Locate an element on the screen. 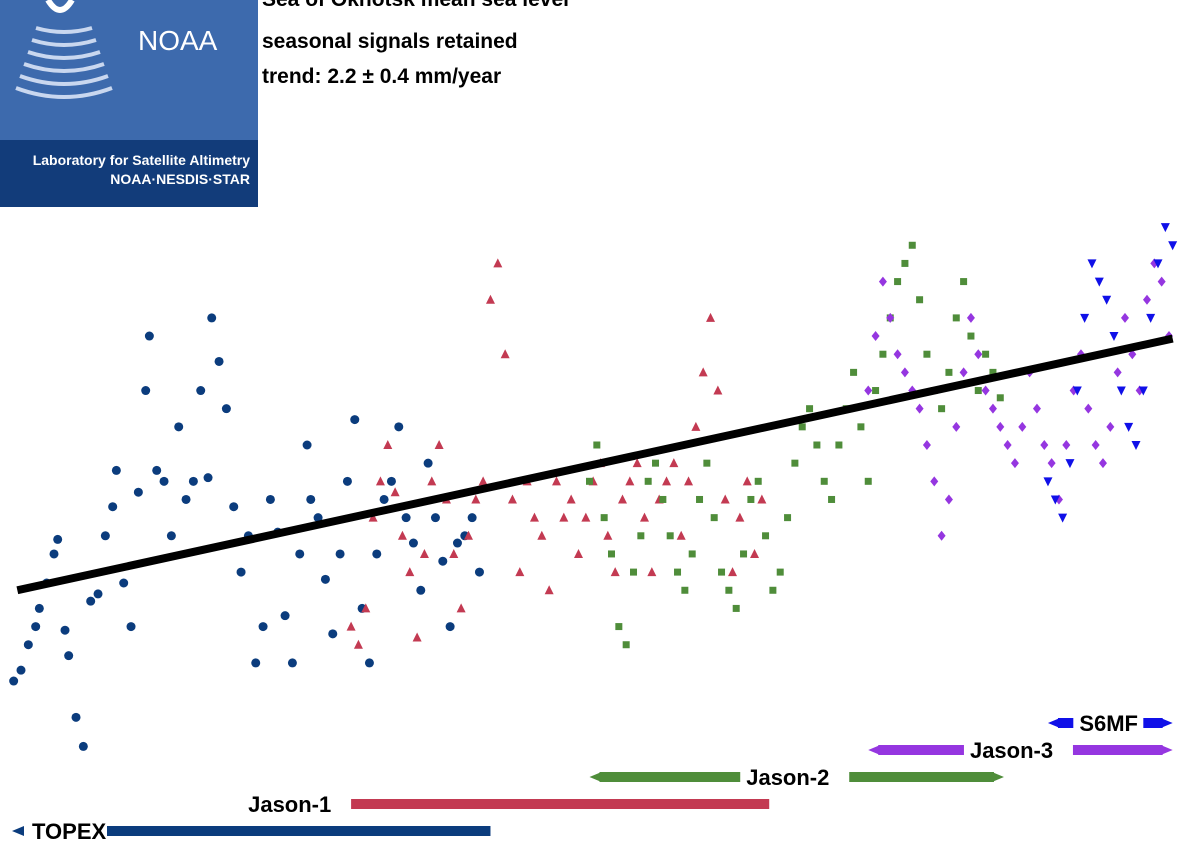  logo-emblem-icon is located at coordinates (60, 6).